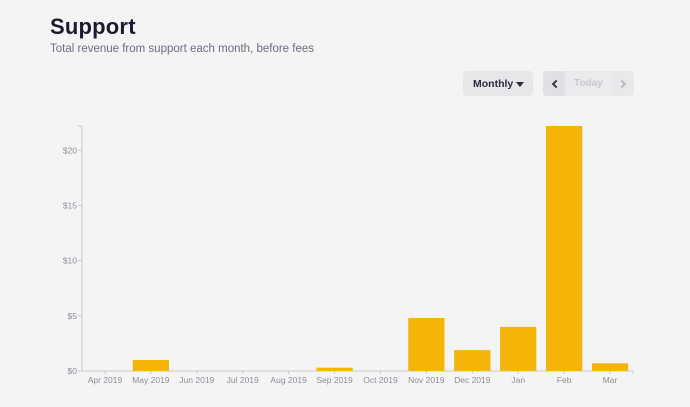 This screenshot has width=690, height=407. I want to click on period-dropdown-label: Monthly, so click(493, 83).